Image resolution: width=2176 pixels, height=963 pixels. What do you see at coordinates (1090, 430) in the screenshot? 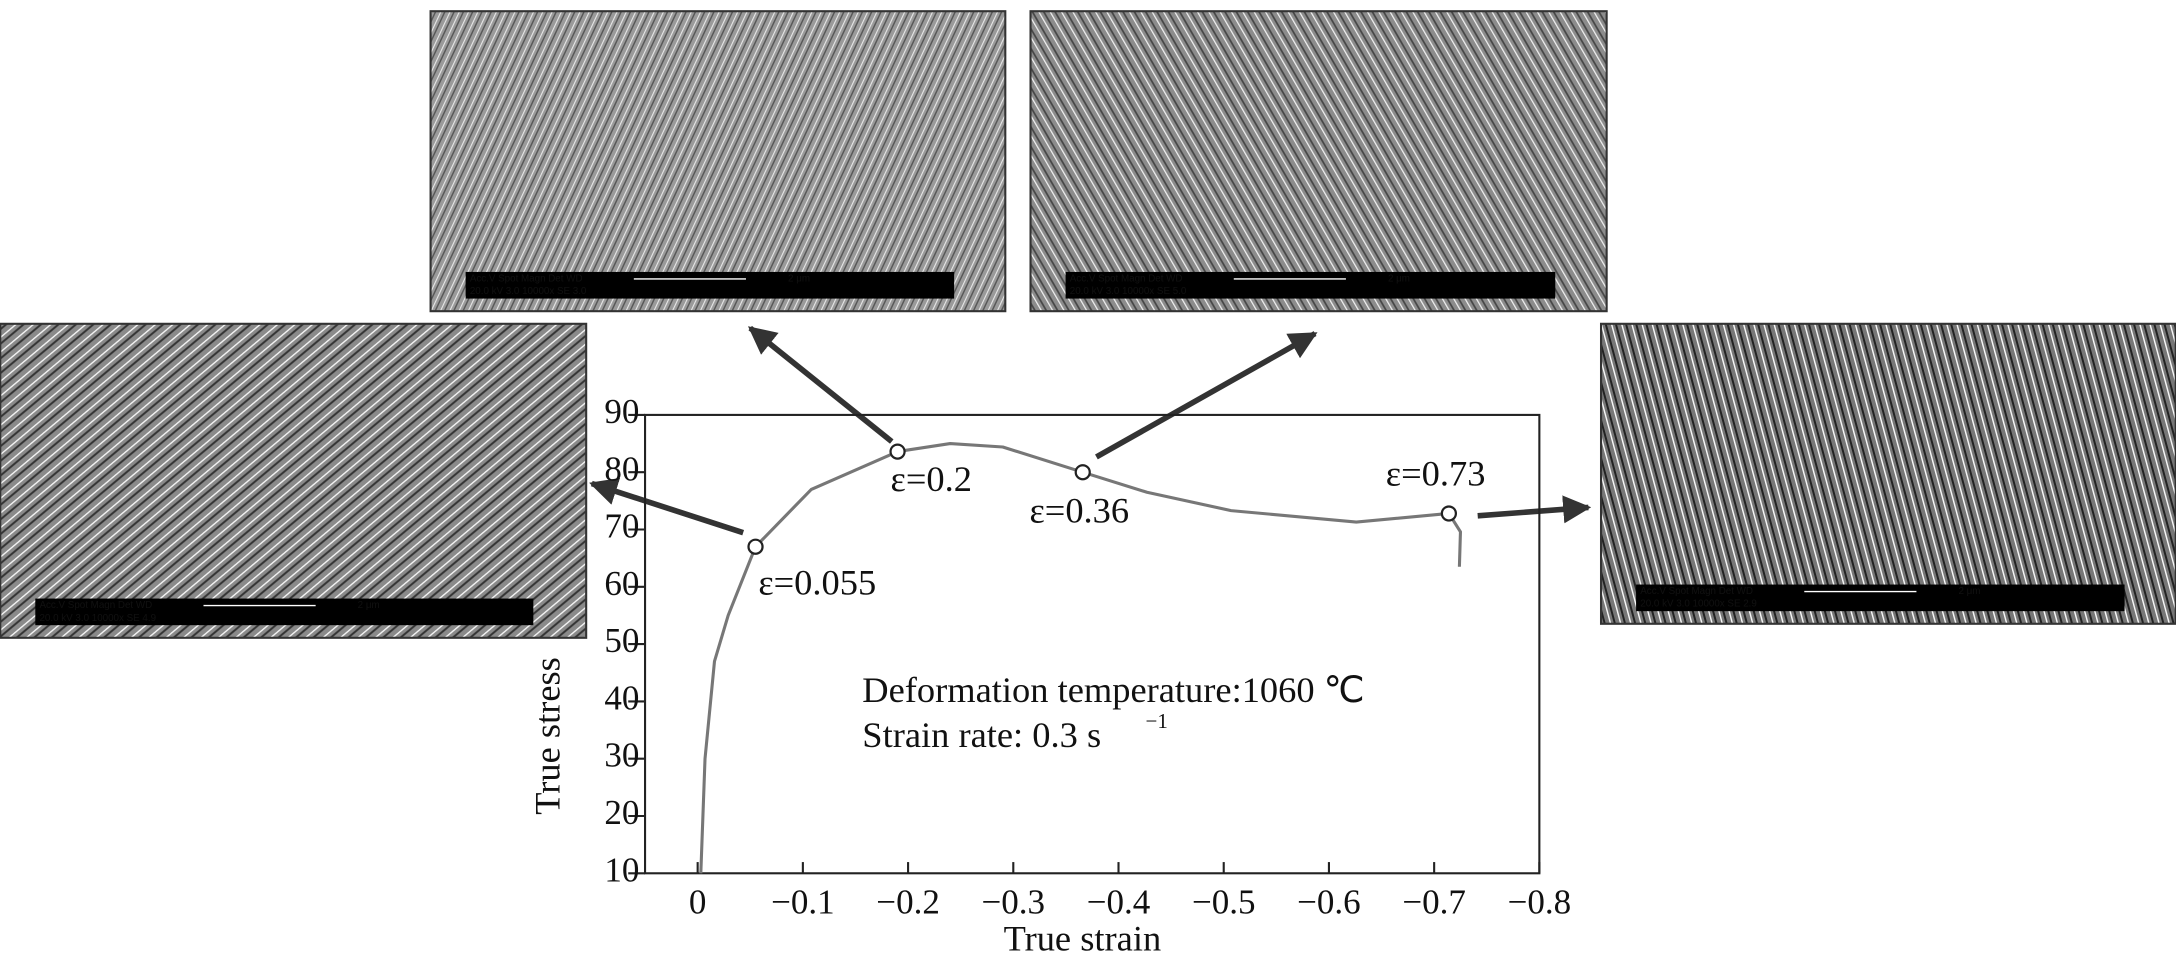
I see `arrows` at bounding box center [1090, 430].